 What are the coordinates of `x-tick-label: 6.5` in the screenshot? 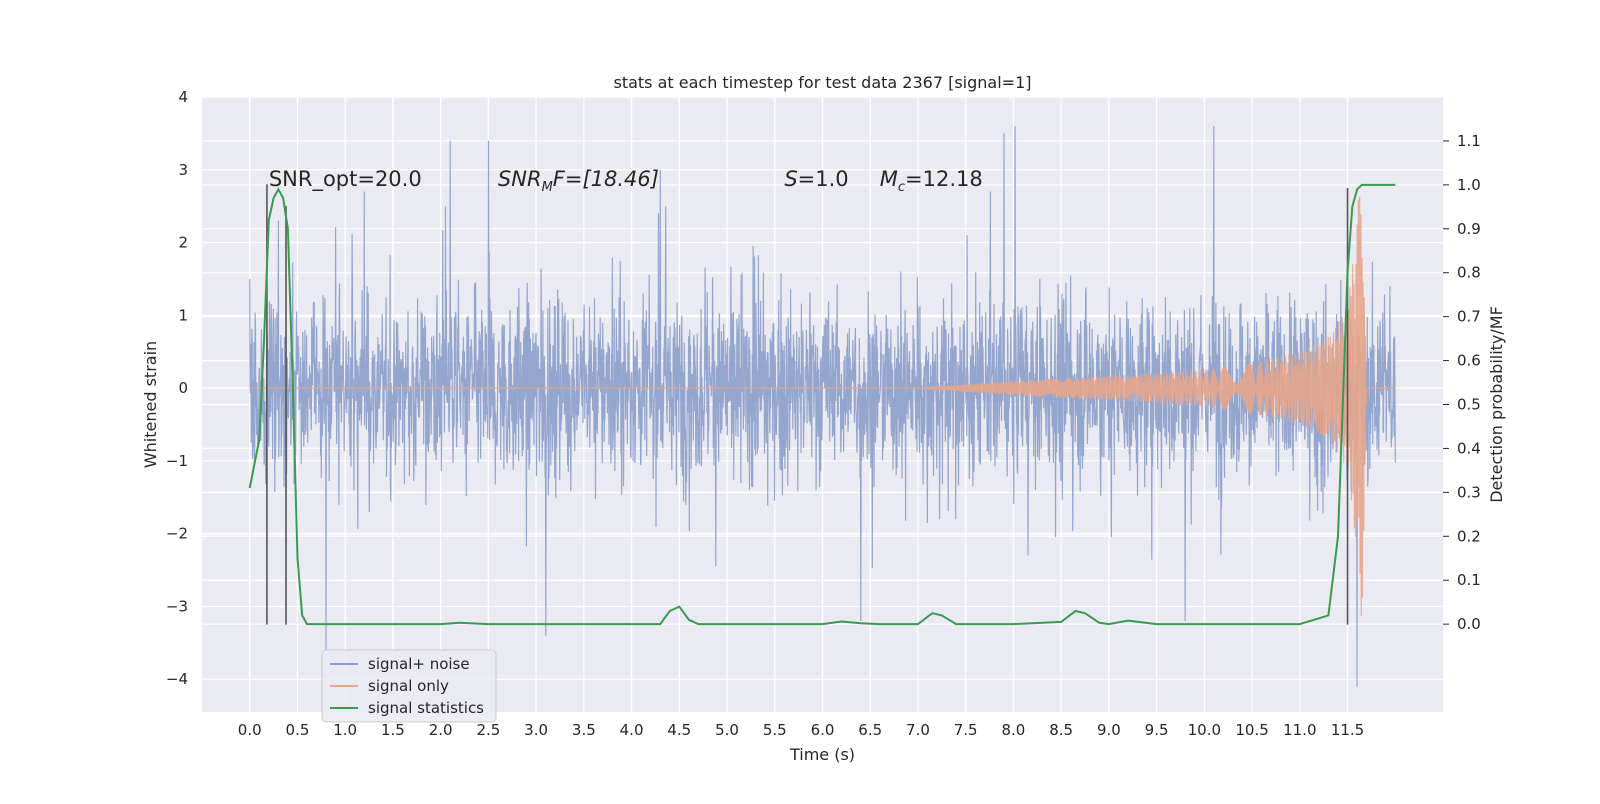 It's located at (870, 730).